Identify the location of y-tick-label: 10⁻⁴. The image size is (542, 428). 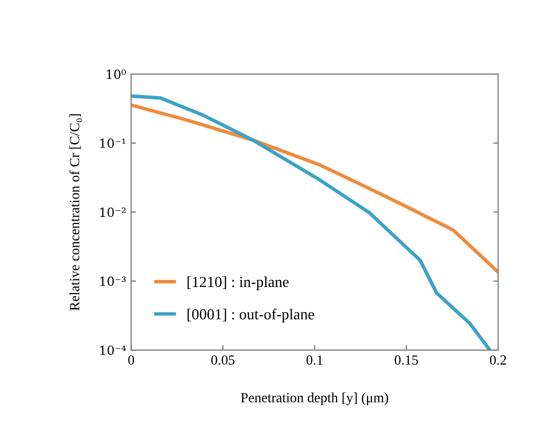
(113, 351).